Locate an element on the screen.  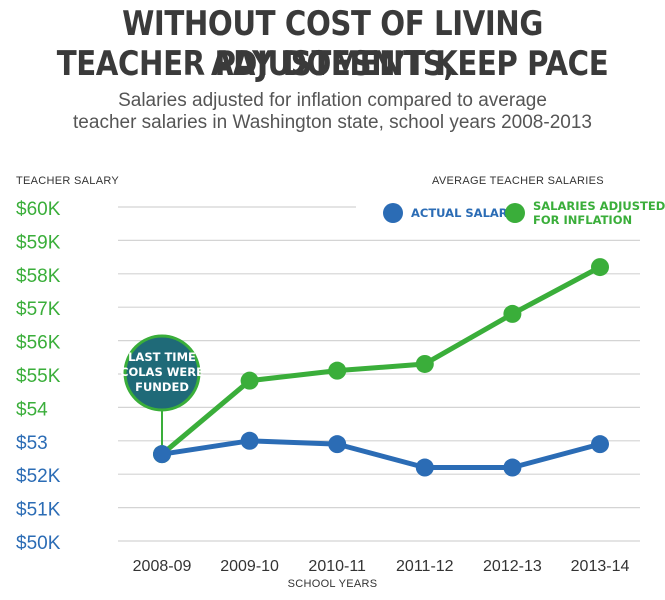
legend-background is located at coordinates (501, 216).